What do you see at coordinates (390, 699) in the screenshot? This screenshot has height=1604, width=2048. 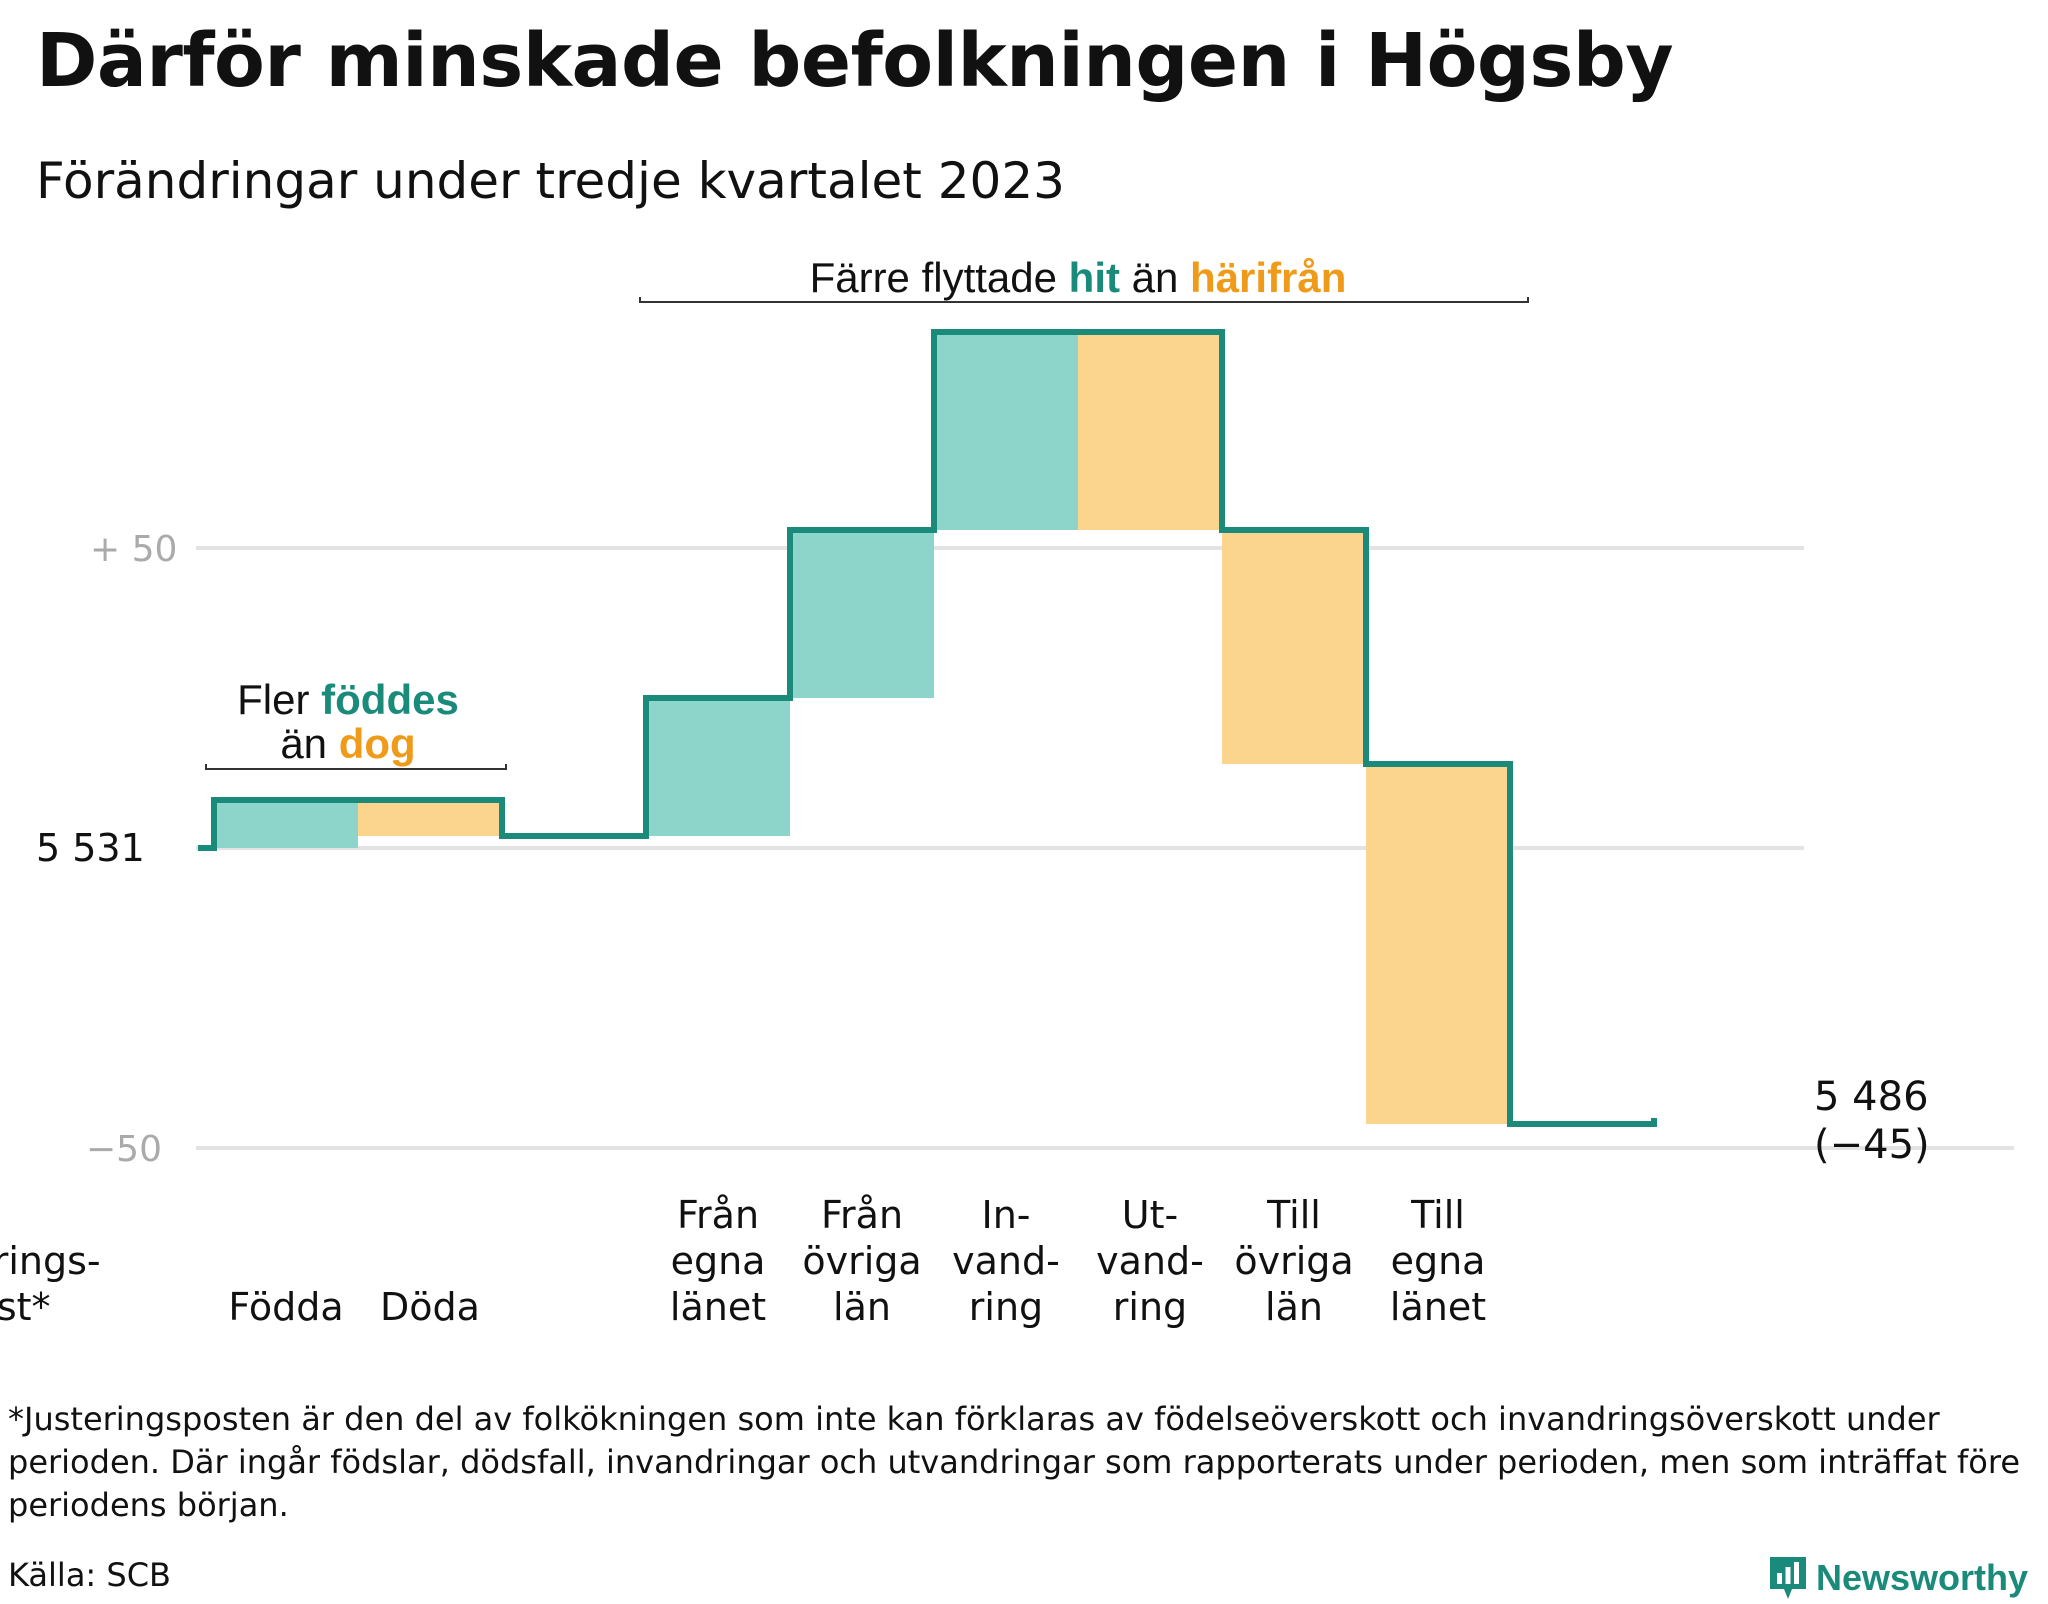 I see `annotation-part: föddes` at bounding box center [390, 699].